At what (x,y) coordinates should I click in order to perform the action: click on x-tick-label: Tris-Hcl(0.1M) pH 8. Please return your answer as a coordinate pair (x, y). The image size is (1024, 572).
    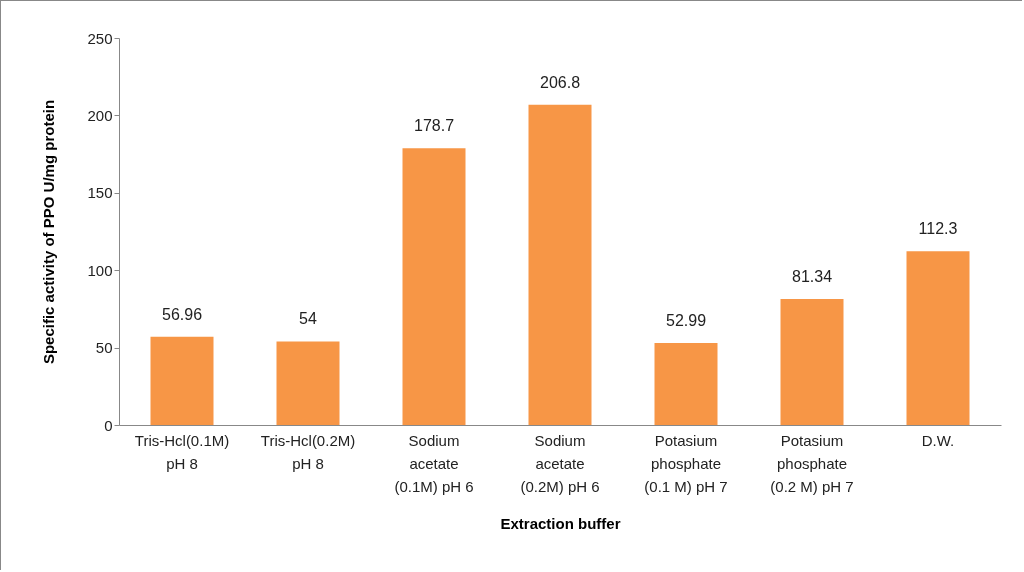
    Looking at the image, I should click on (182, 451).